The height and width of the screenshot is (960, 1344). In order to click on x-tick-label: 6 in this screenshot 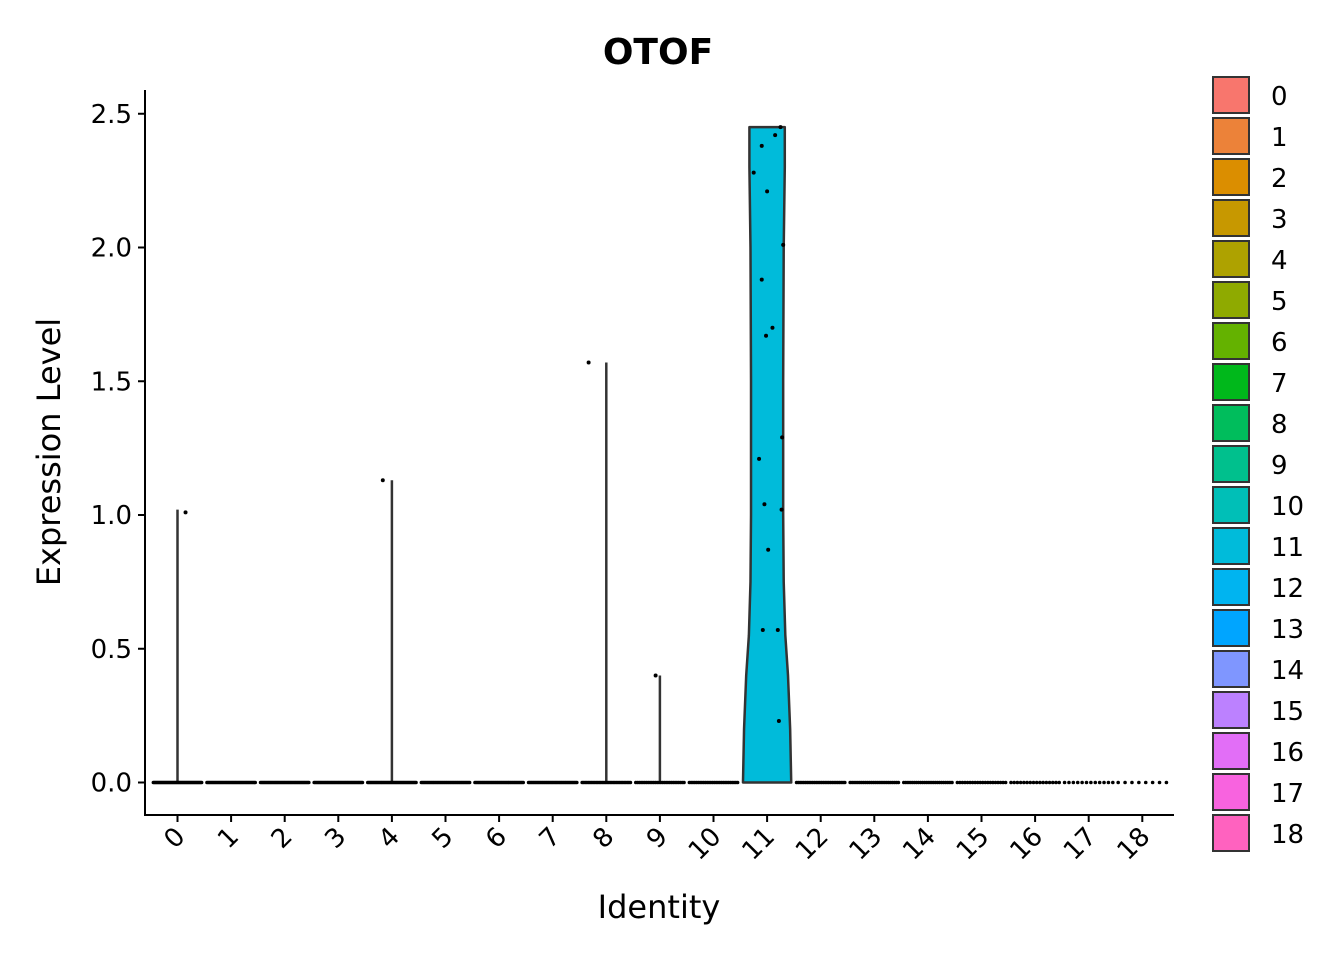, I will do `click(496, 838)`.